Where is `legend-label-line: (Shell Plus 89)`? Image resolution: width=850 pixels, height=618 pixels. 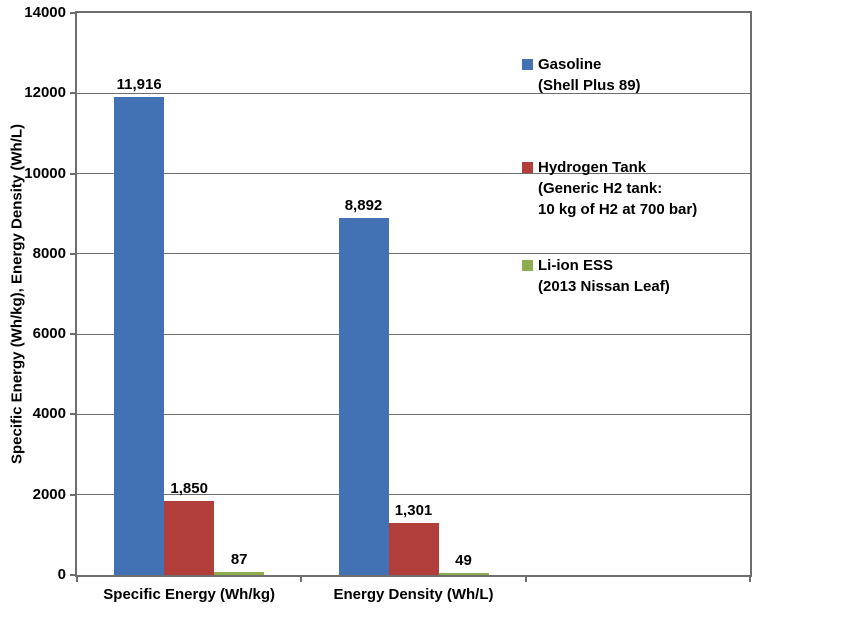
legend-label-line: (Shell Plus 89) is located at coordinates (589, 85).